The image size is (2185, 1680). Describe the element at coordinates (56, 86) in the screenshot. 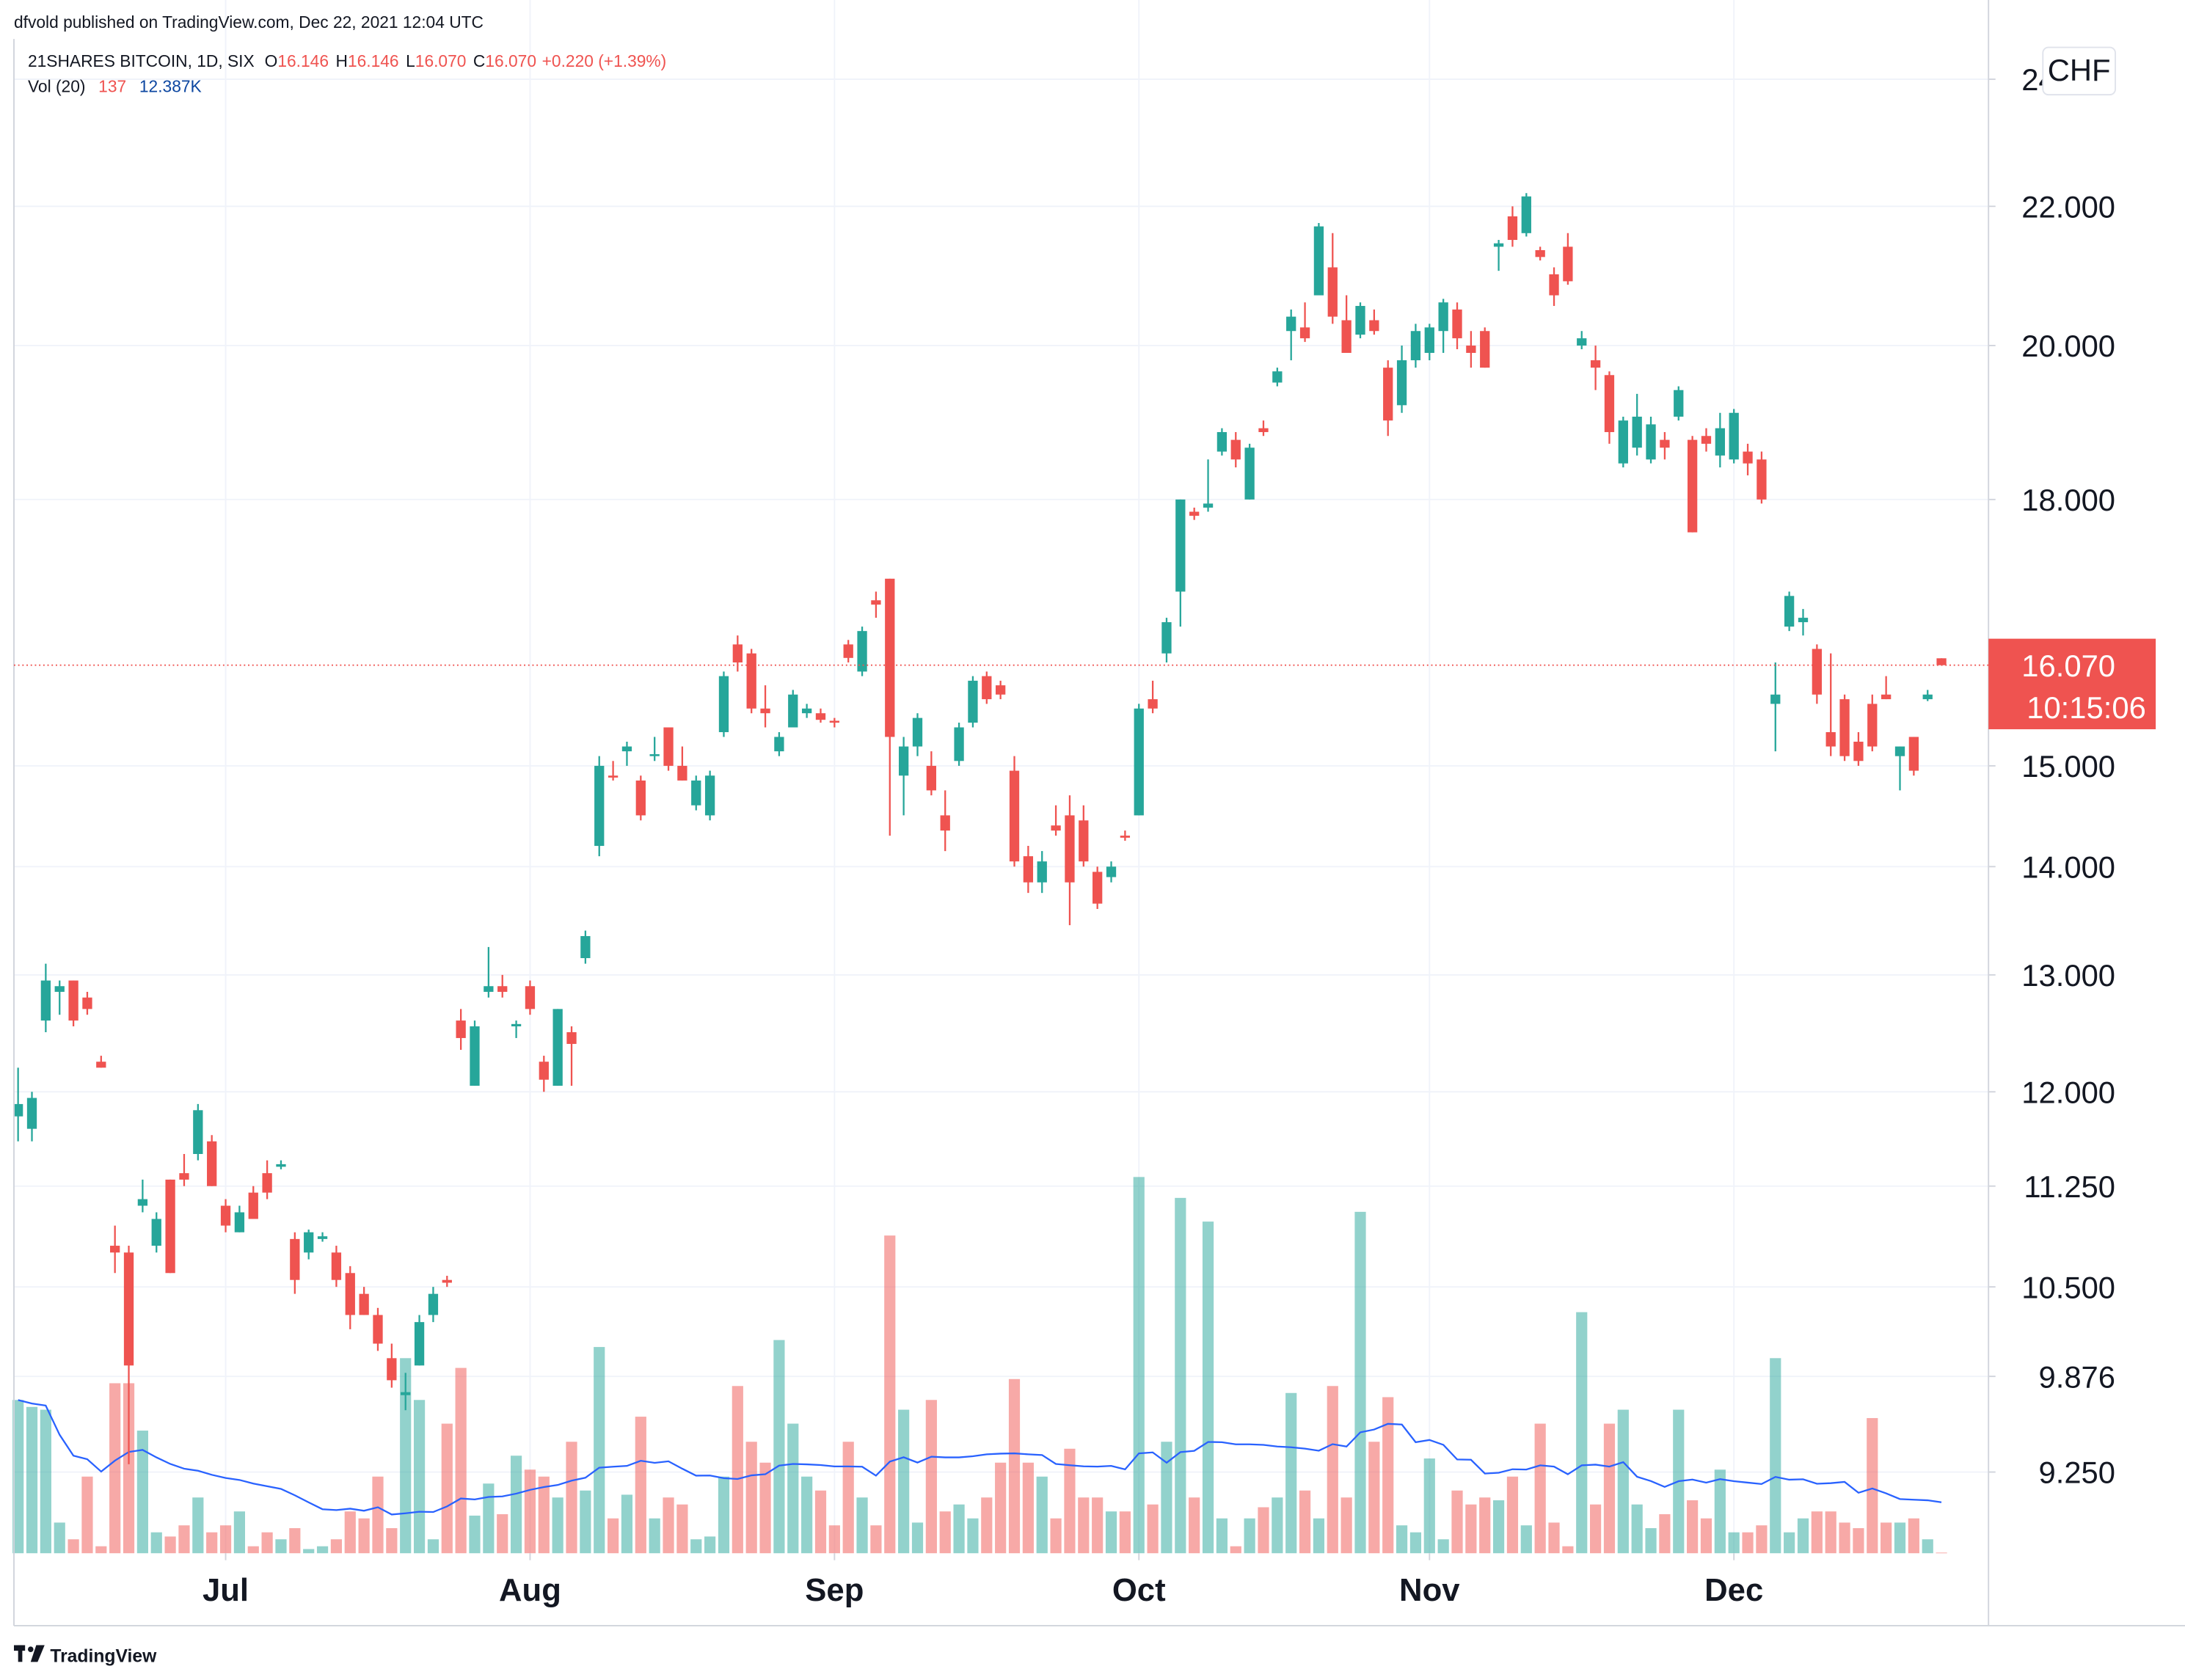

I see `volume-name: Vol (20)` at that location.